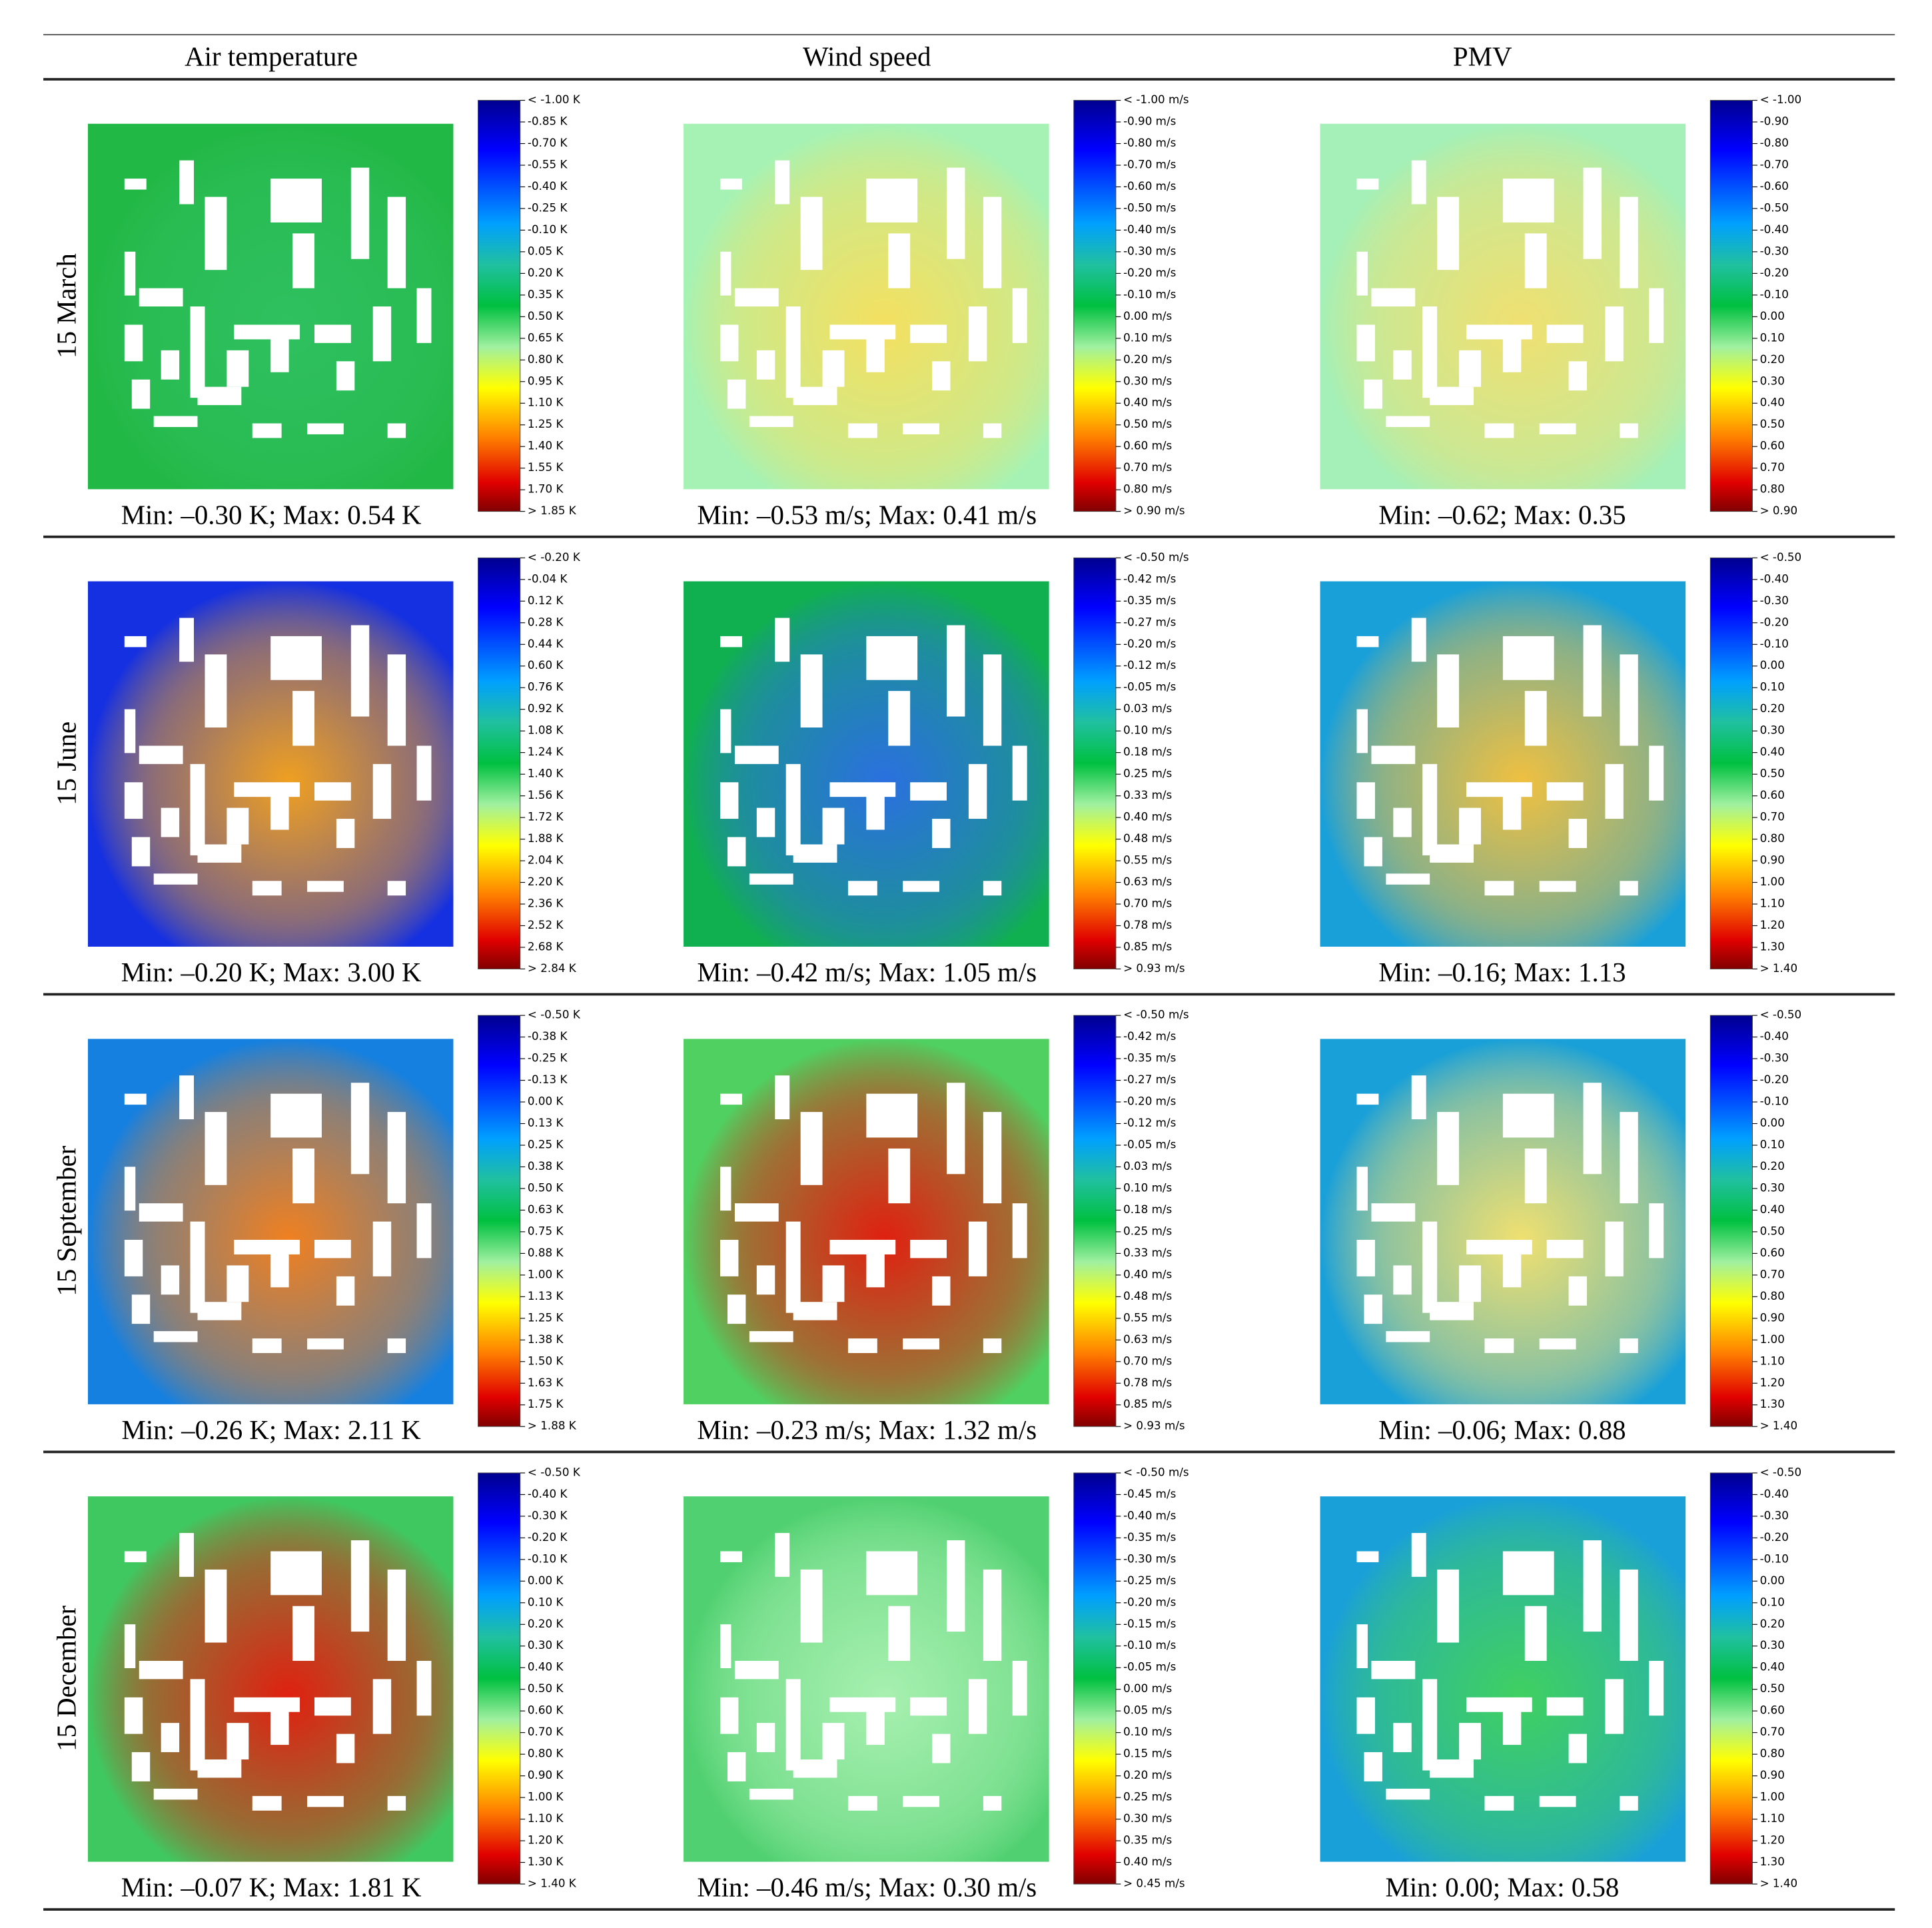 This screenshot has height=1928, width=1932. I want to click on colorbar-label: 0.92 K, so click(546, 708).